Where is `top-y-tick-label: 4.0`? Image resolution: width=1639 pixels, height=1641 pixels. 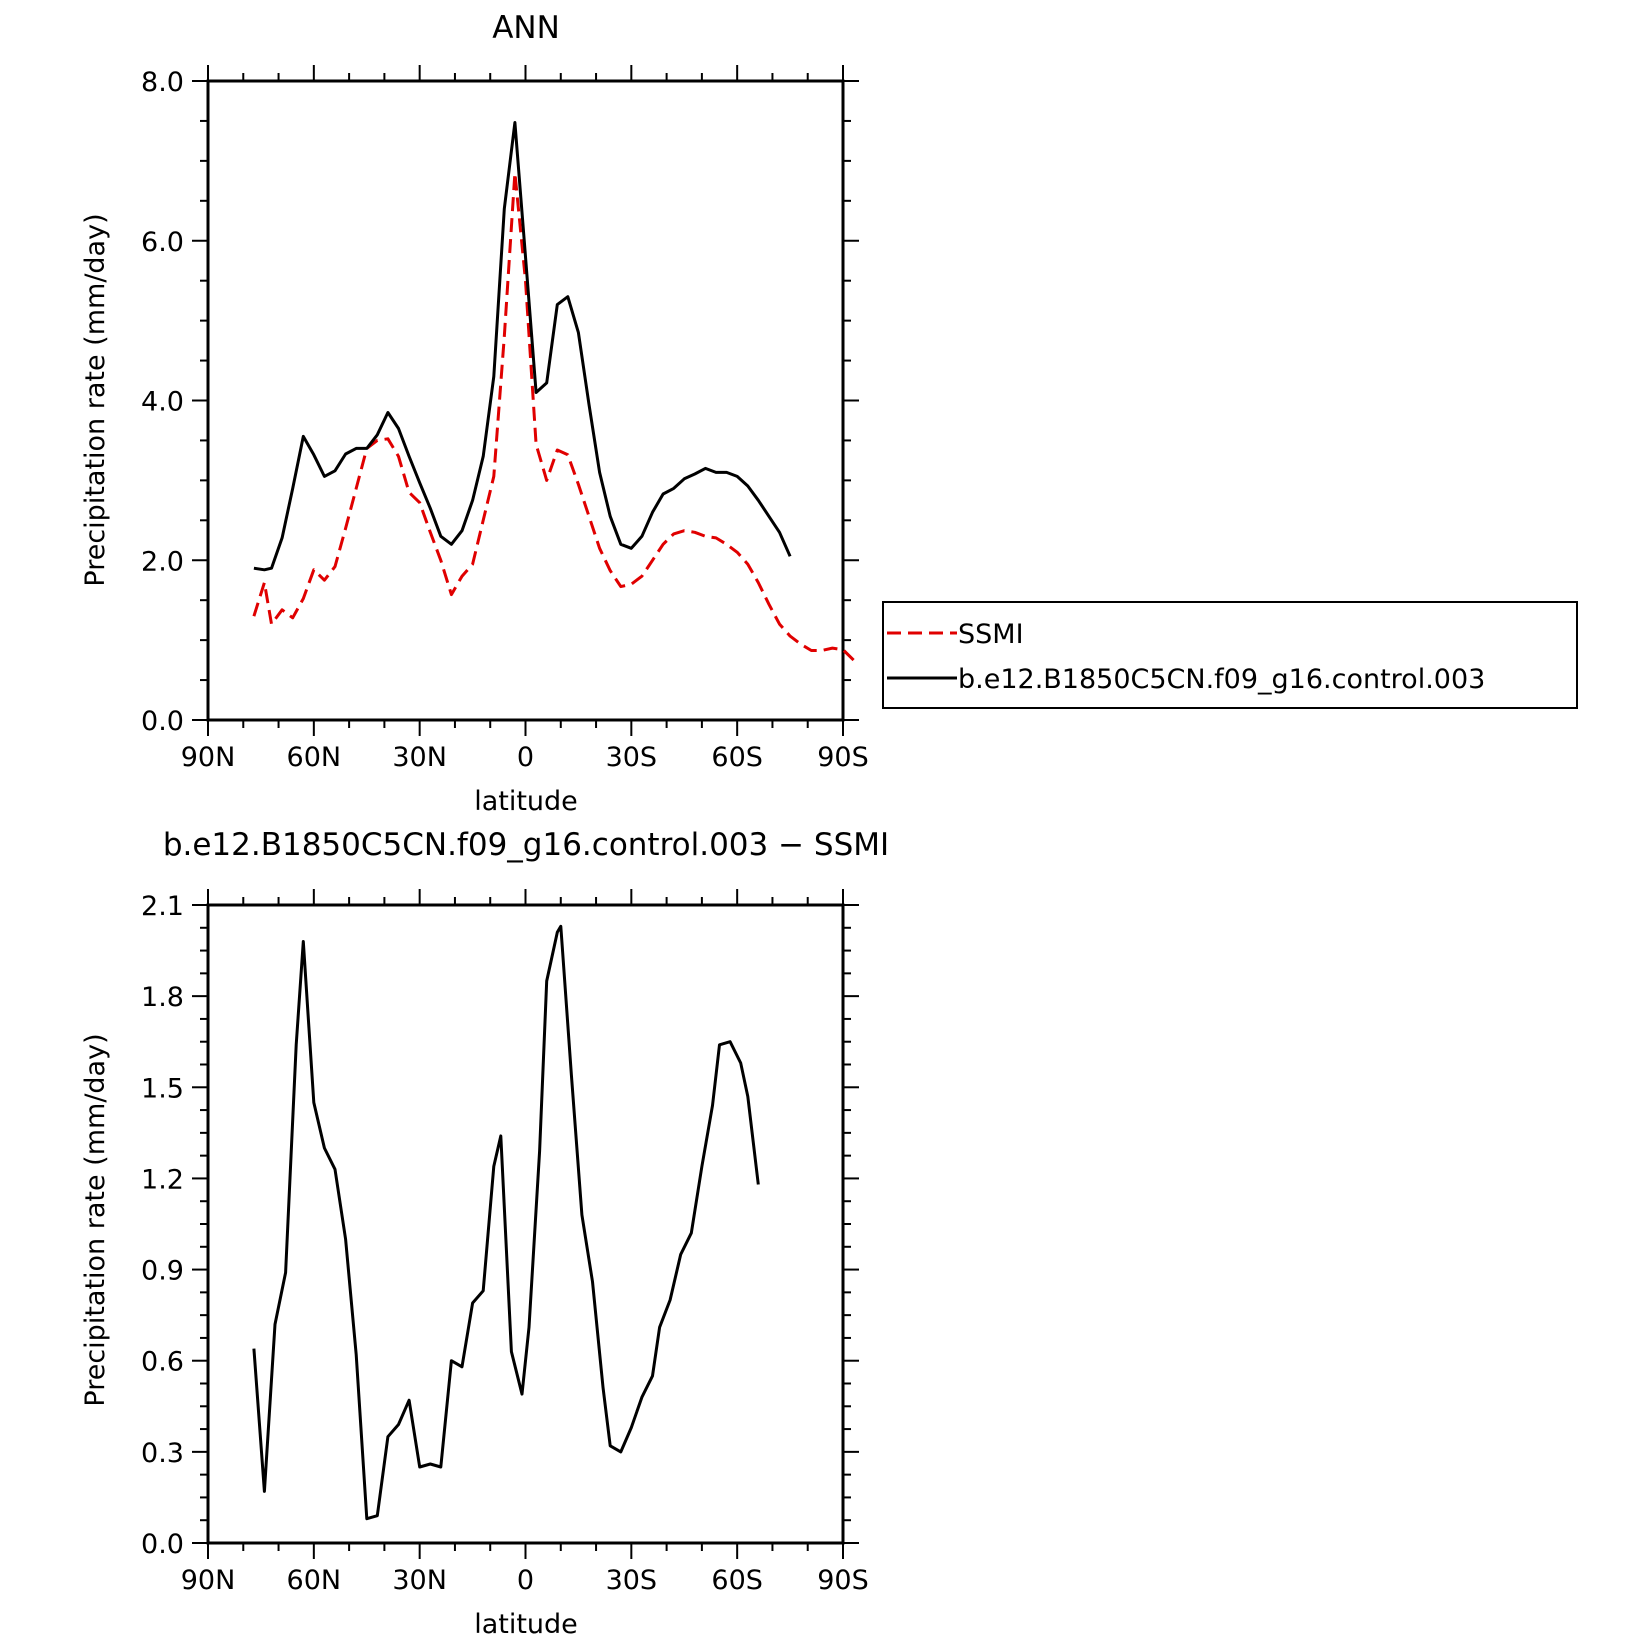
top-y-tick-label: 4.0 is located at coordinates (162, 402).